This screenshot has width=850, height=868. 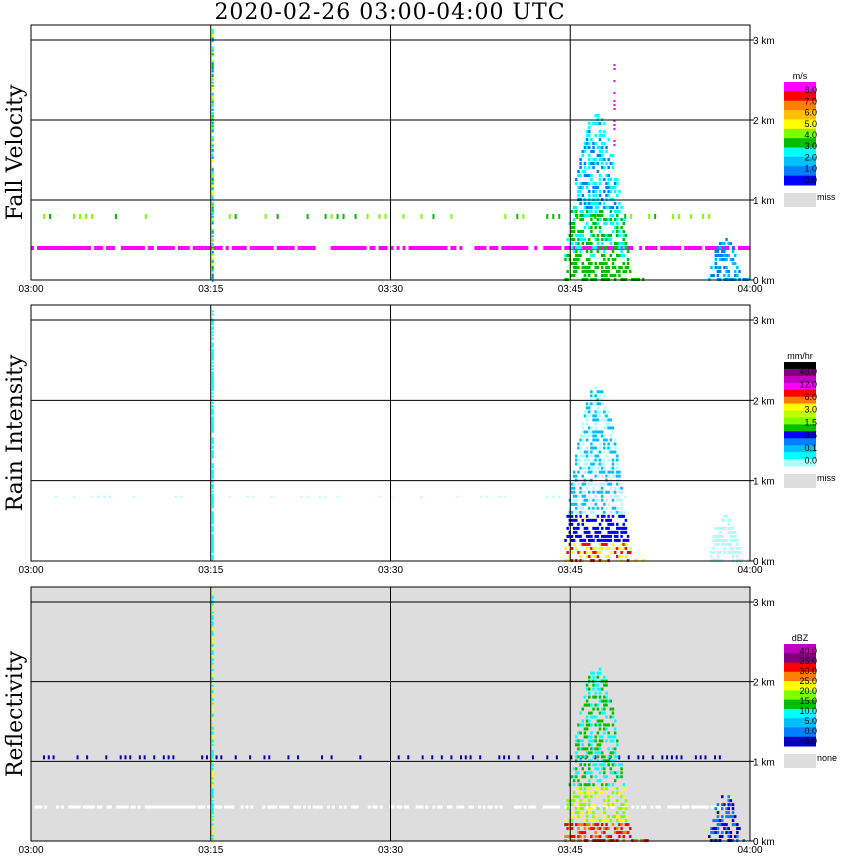 I want to click on colorbar-missing-label: none, so click(x=827, y=758).